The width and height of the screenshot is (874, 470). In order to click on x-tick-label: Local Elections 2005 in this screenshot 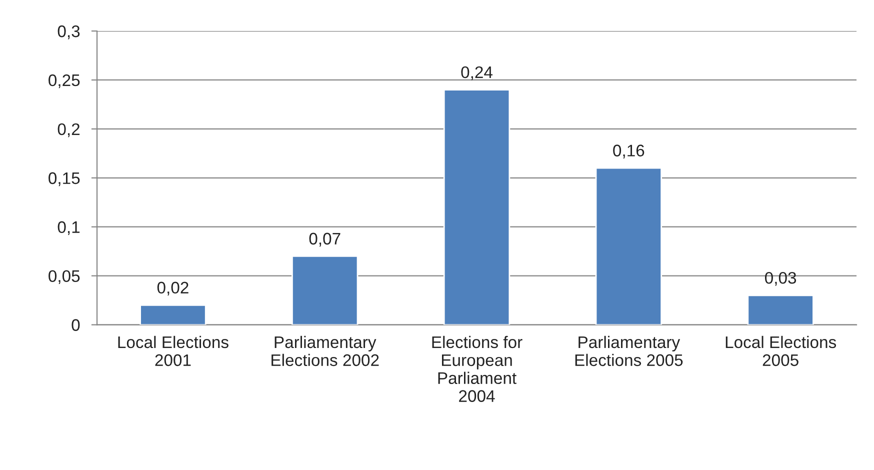, I will do `click(781, 351)`.